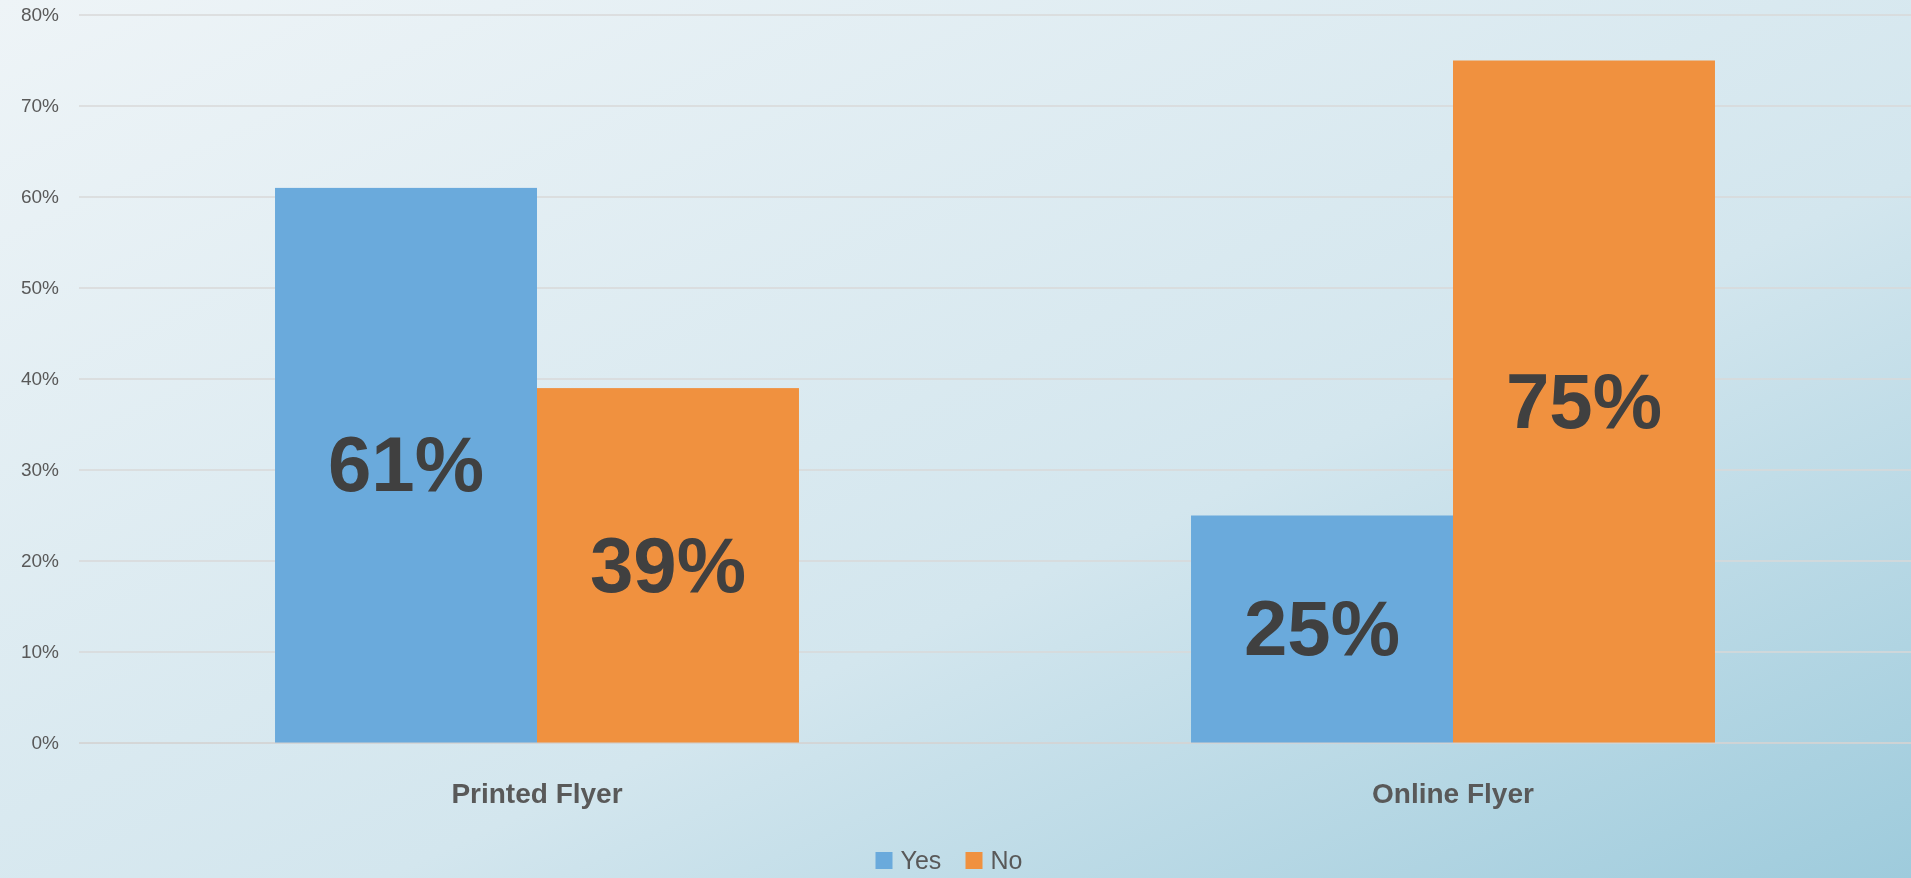  Describe the element at coordinates (537, 793) in the screenshot. I see `x-tick-label: Printed Flyer` at that location.